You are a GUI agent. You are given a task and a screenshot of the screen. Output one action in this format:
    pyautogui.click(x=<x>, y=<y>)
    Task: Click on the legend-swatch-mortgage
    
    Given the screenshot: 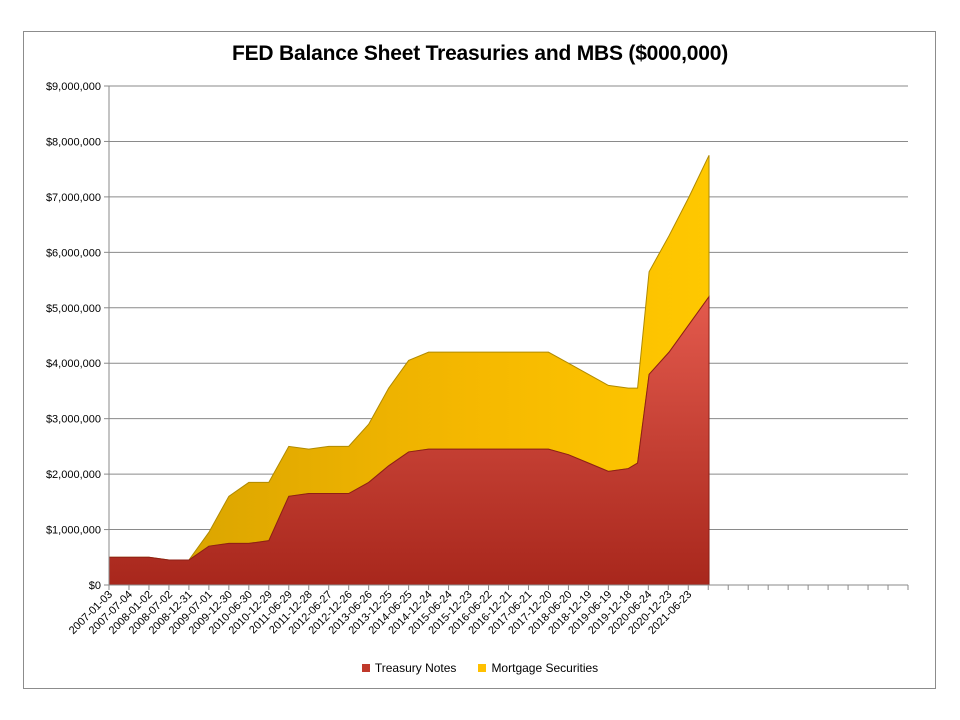 What is the action you would take?
    pyautogui.click(x=482, y=668)
    